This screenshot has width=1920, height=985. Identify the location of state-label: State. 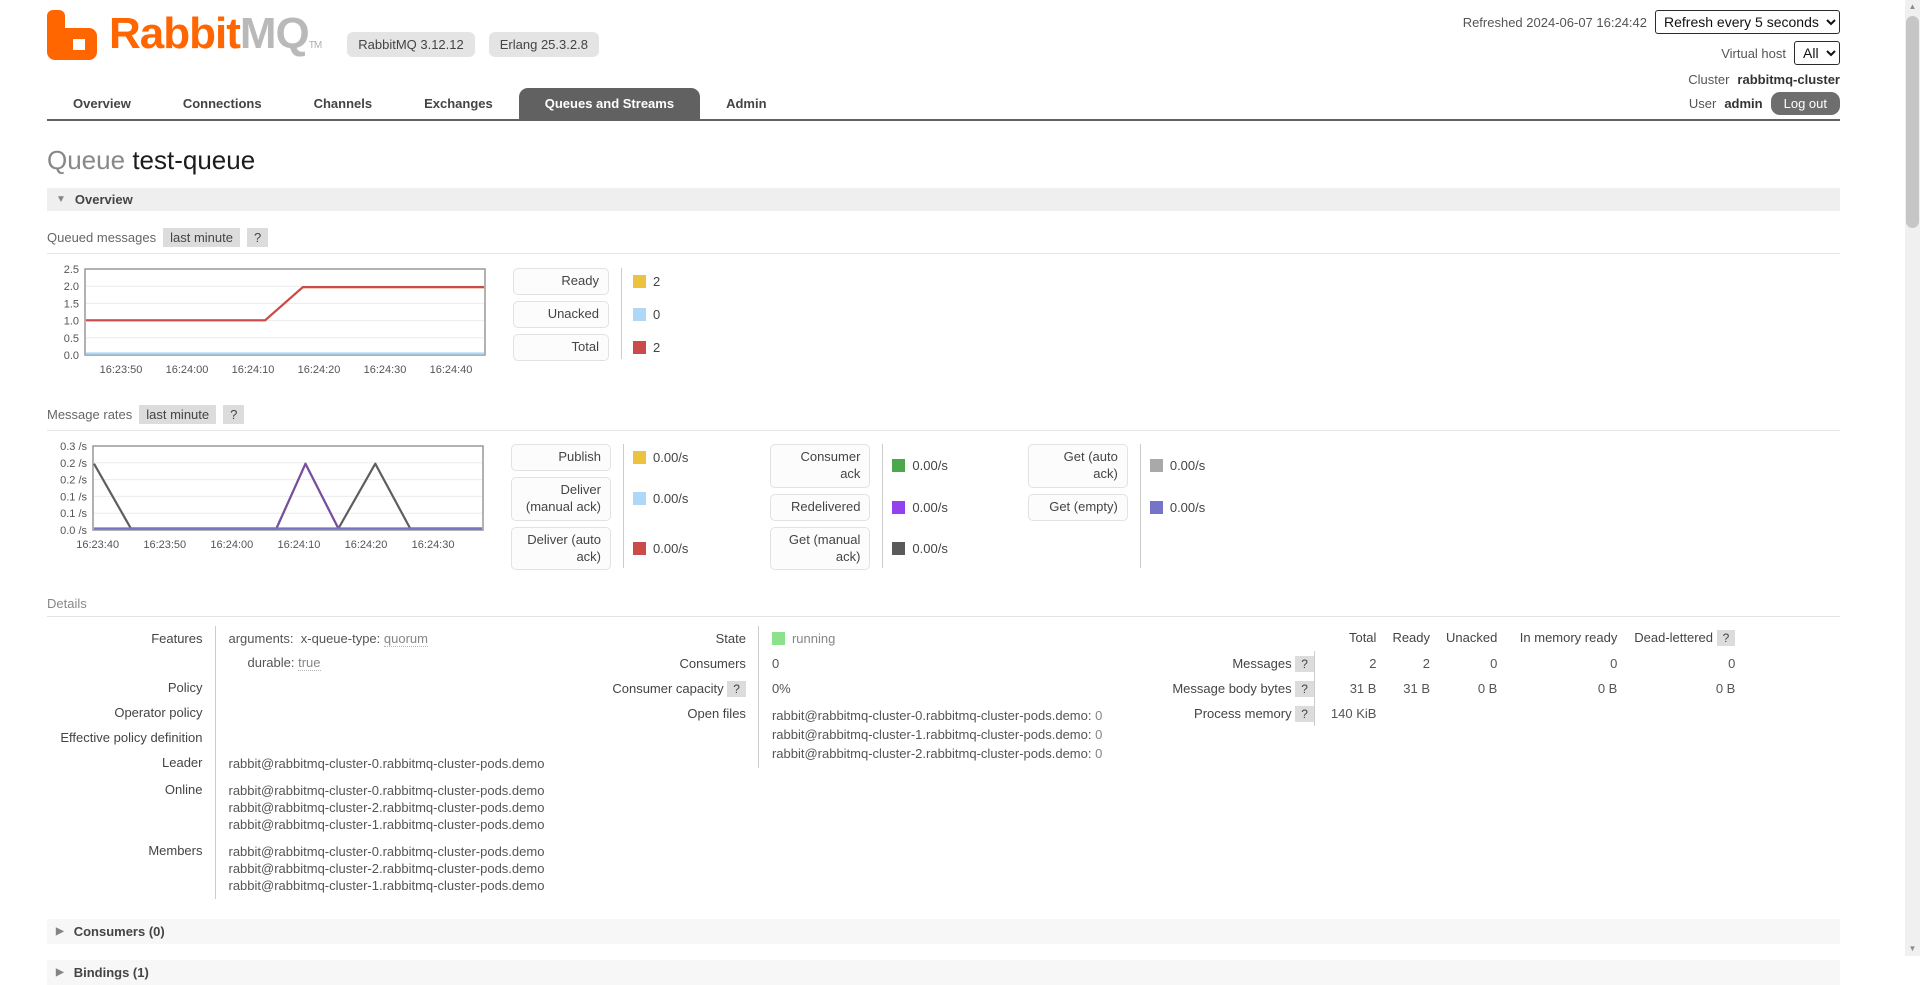
(730, 639).